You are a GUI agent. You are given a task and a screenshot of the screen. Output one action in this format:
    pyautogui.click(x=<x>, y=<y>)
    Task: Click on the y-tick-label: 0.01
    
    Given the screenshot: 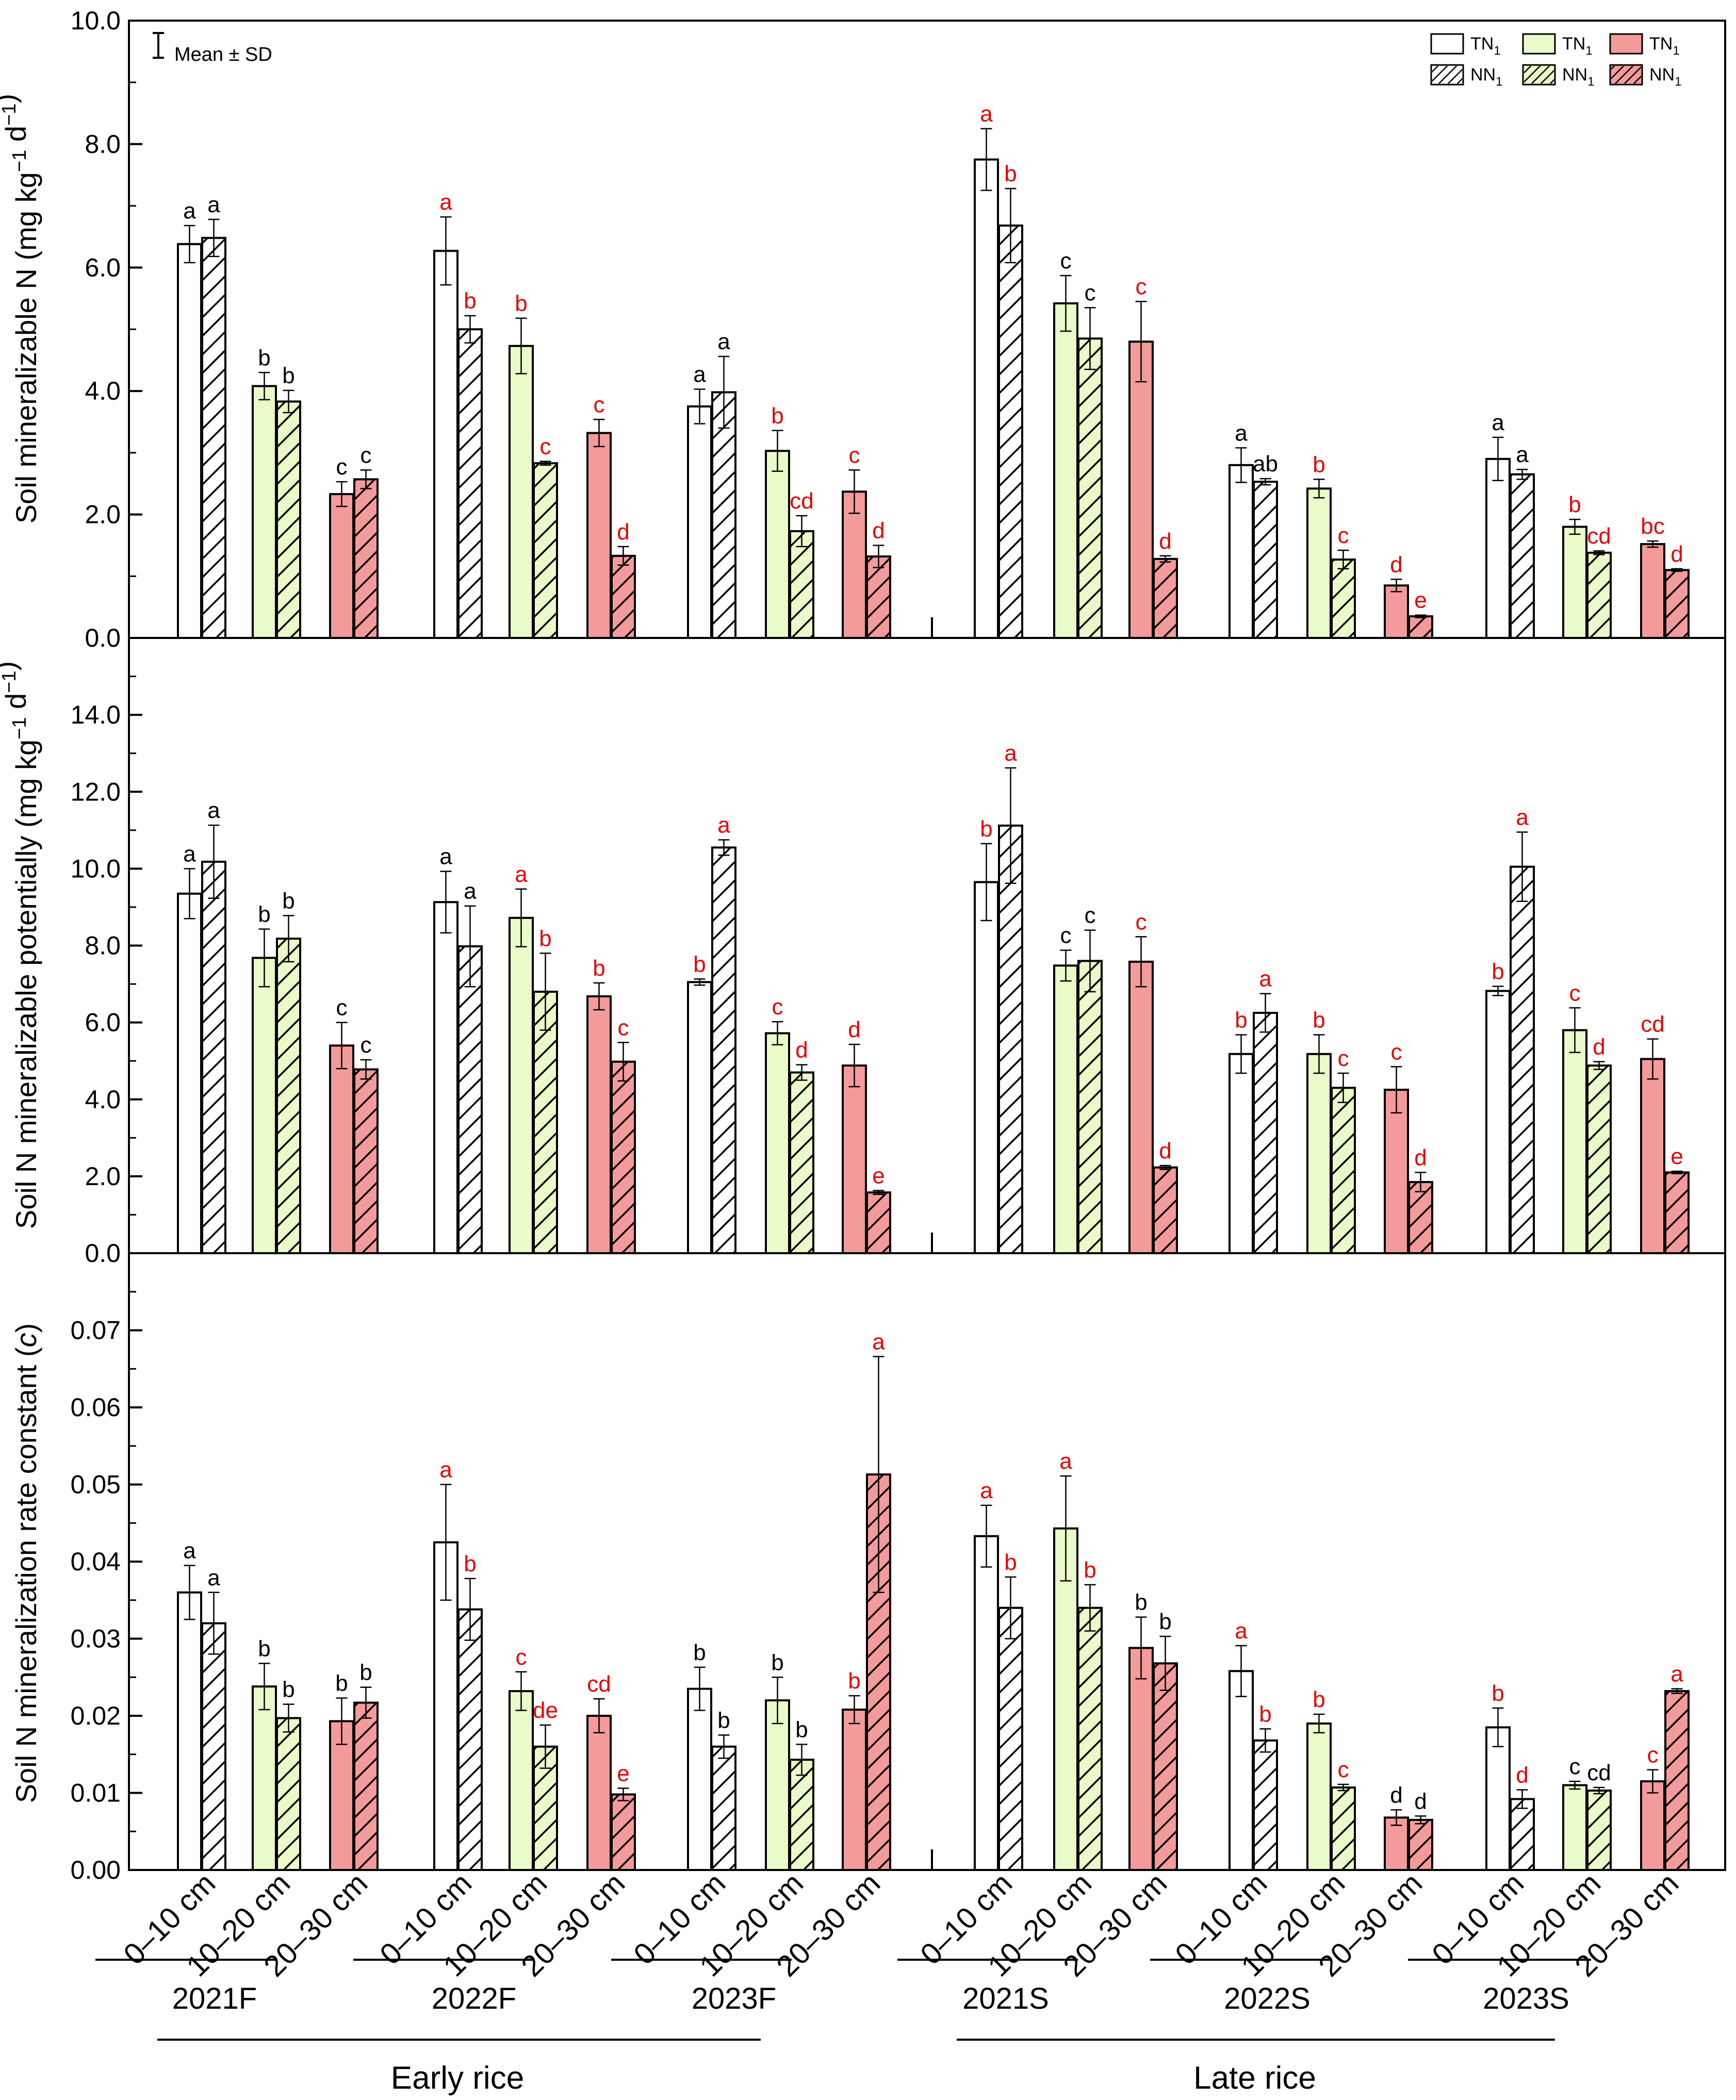 What is the action you would take?
    pyautogui.click(x=96, y=1794)
    